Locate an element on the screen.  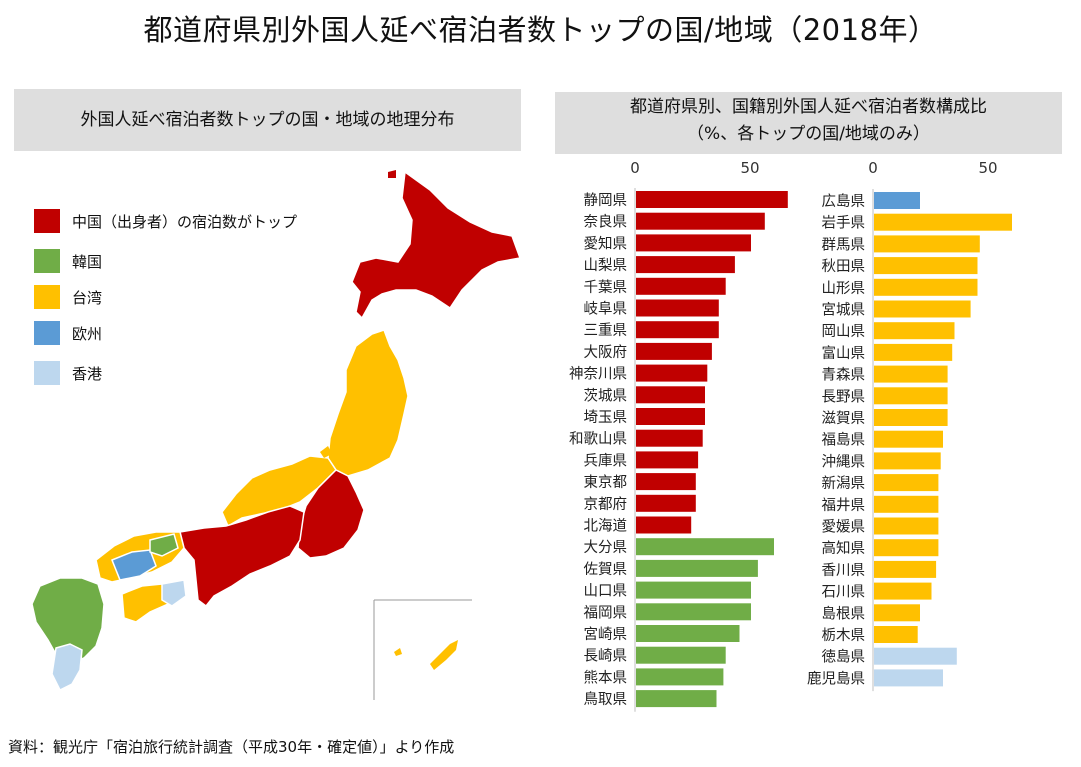
bar-愛媛県 is located at coordinates (906, 526).